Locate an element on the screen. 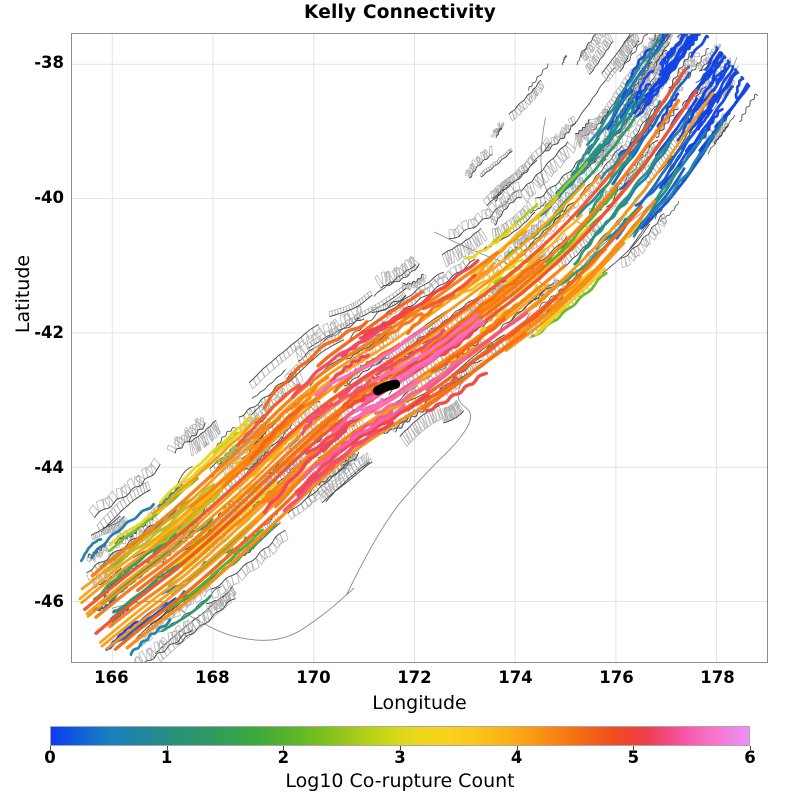  colorbar-tick-label: 3 is located at coordinates (400, 757).